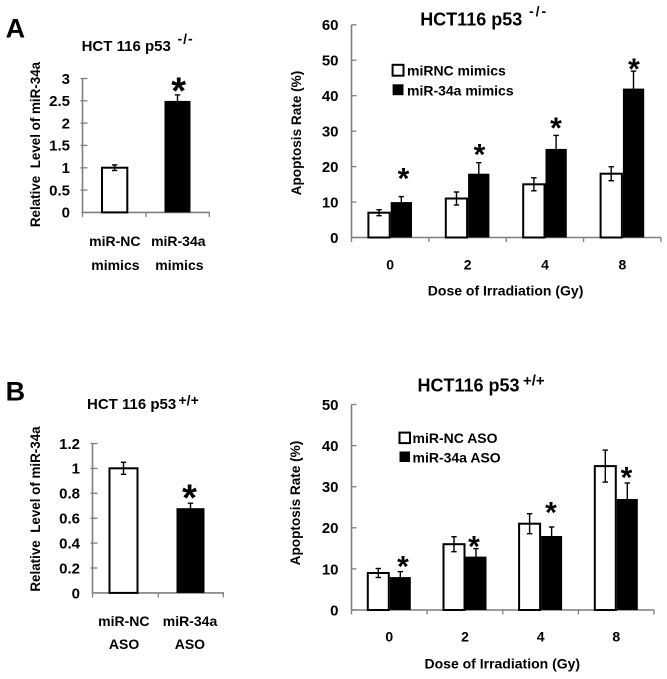  What do you see at coordinates (69, 494) in the screenshot?
I see `svg-text: 0.8` at bounding box center [69, 494].